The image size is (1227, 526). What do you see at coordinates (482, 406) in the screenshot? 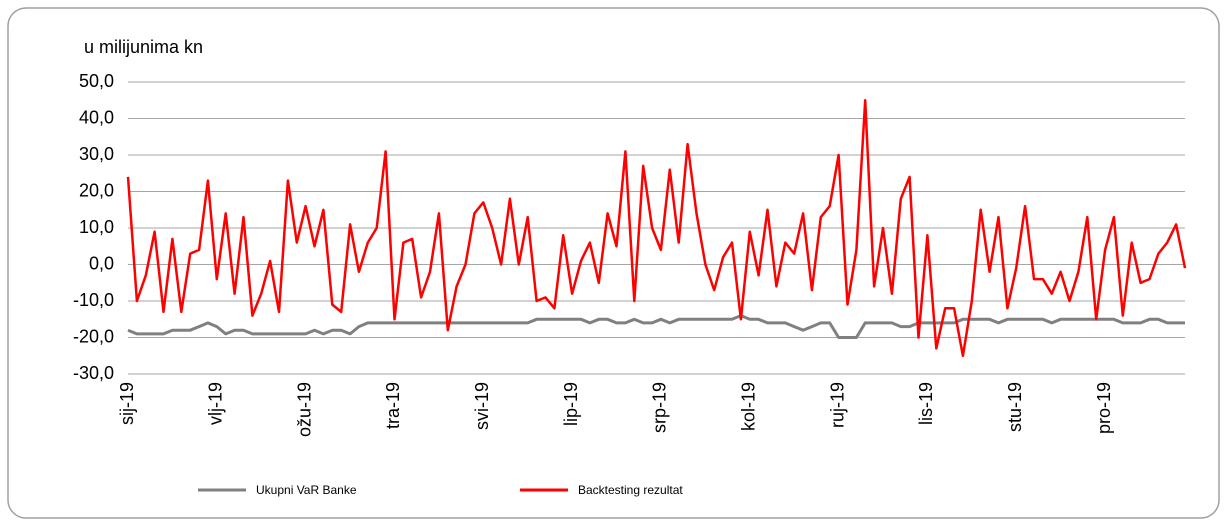
I see `x-tick-label: svi-19` at bounding box center [482, 406].